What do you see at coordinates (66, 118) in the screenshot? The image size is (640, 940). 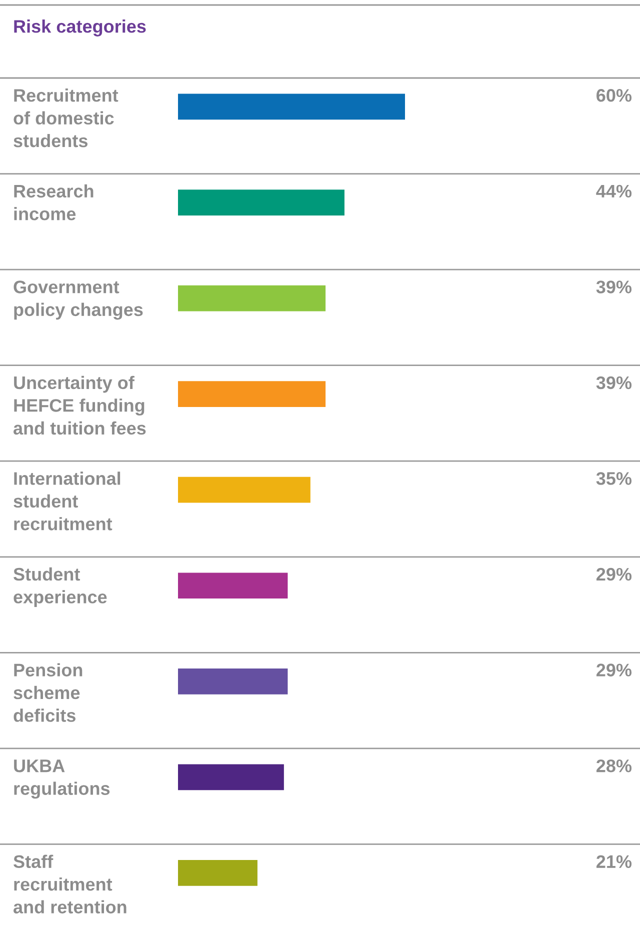 I see `y-tick-label: Recruitment of domestic students` at bounding box center [66, 118].